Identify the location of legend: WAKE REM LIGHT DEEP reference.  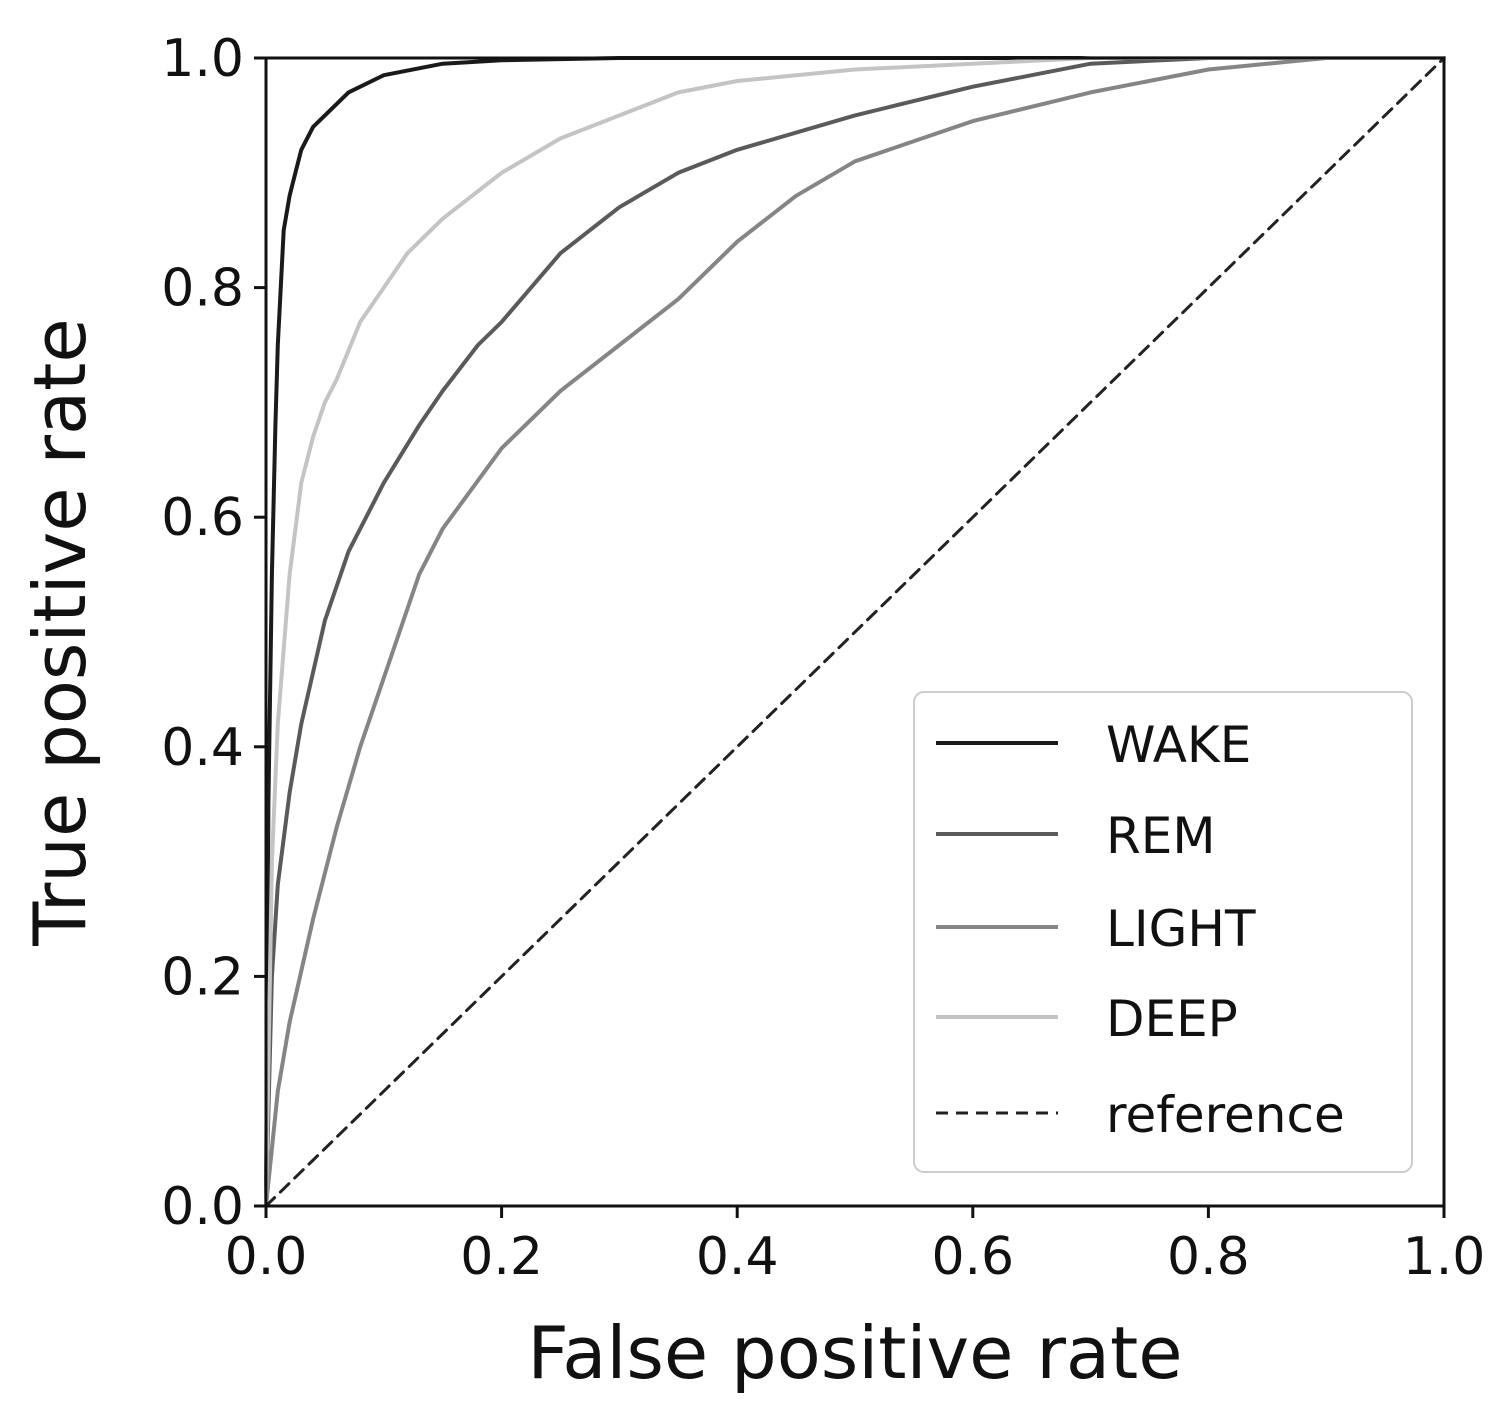
(1163, 932).